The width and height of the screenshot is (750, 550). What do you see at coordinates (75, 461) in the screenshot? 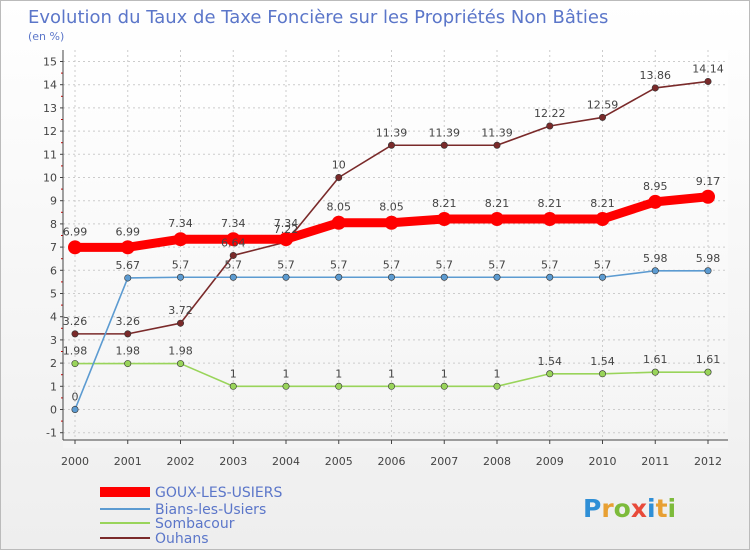
I see `x-tick-label: 2000` at bounding box center [75, 461].